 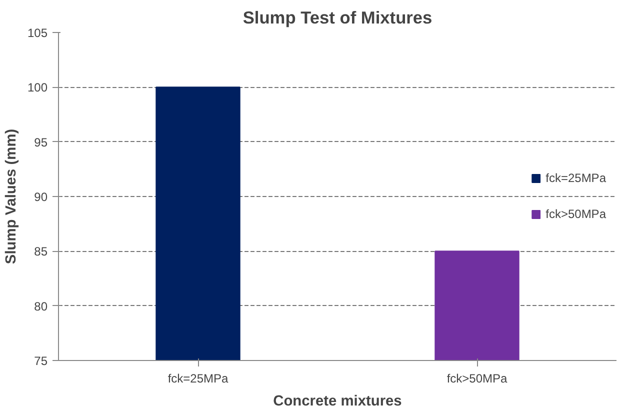 I want to click on y-tick-label: 90, so click(x=41, y=197).